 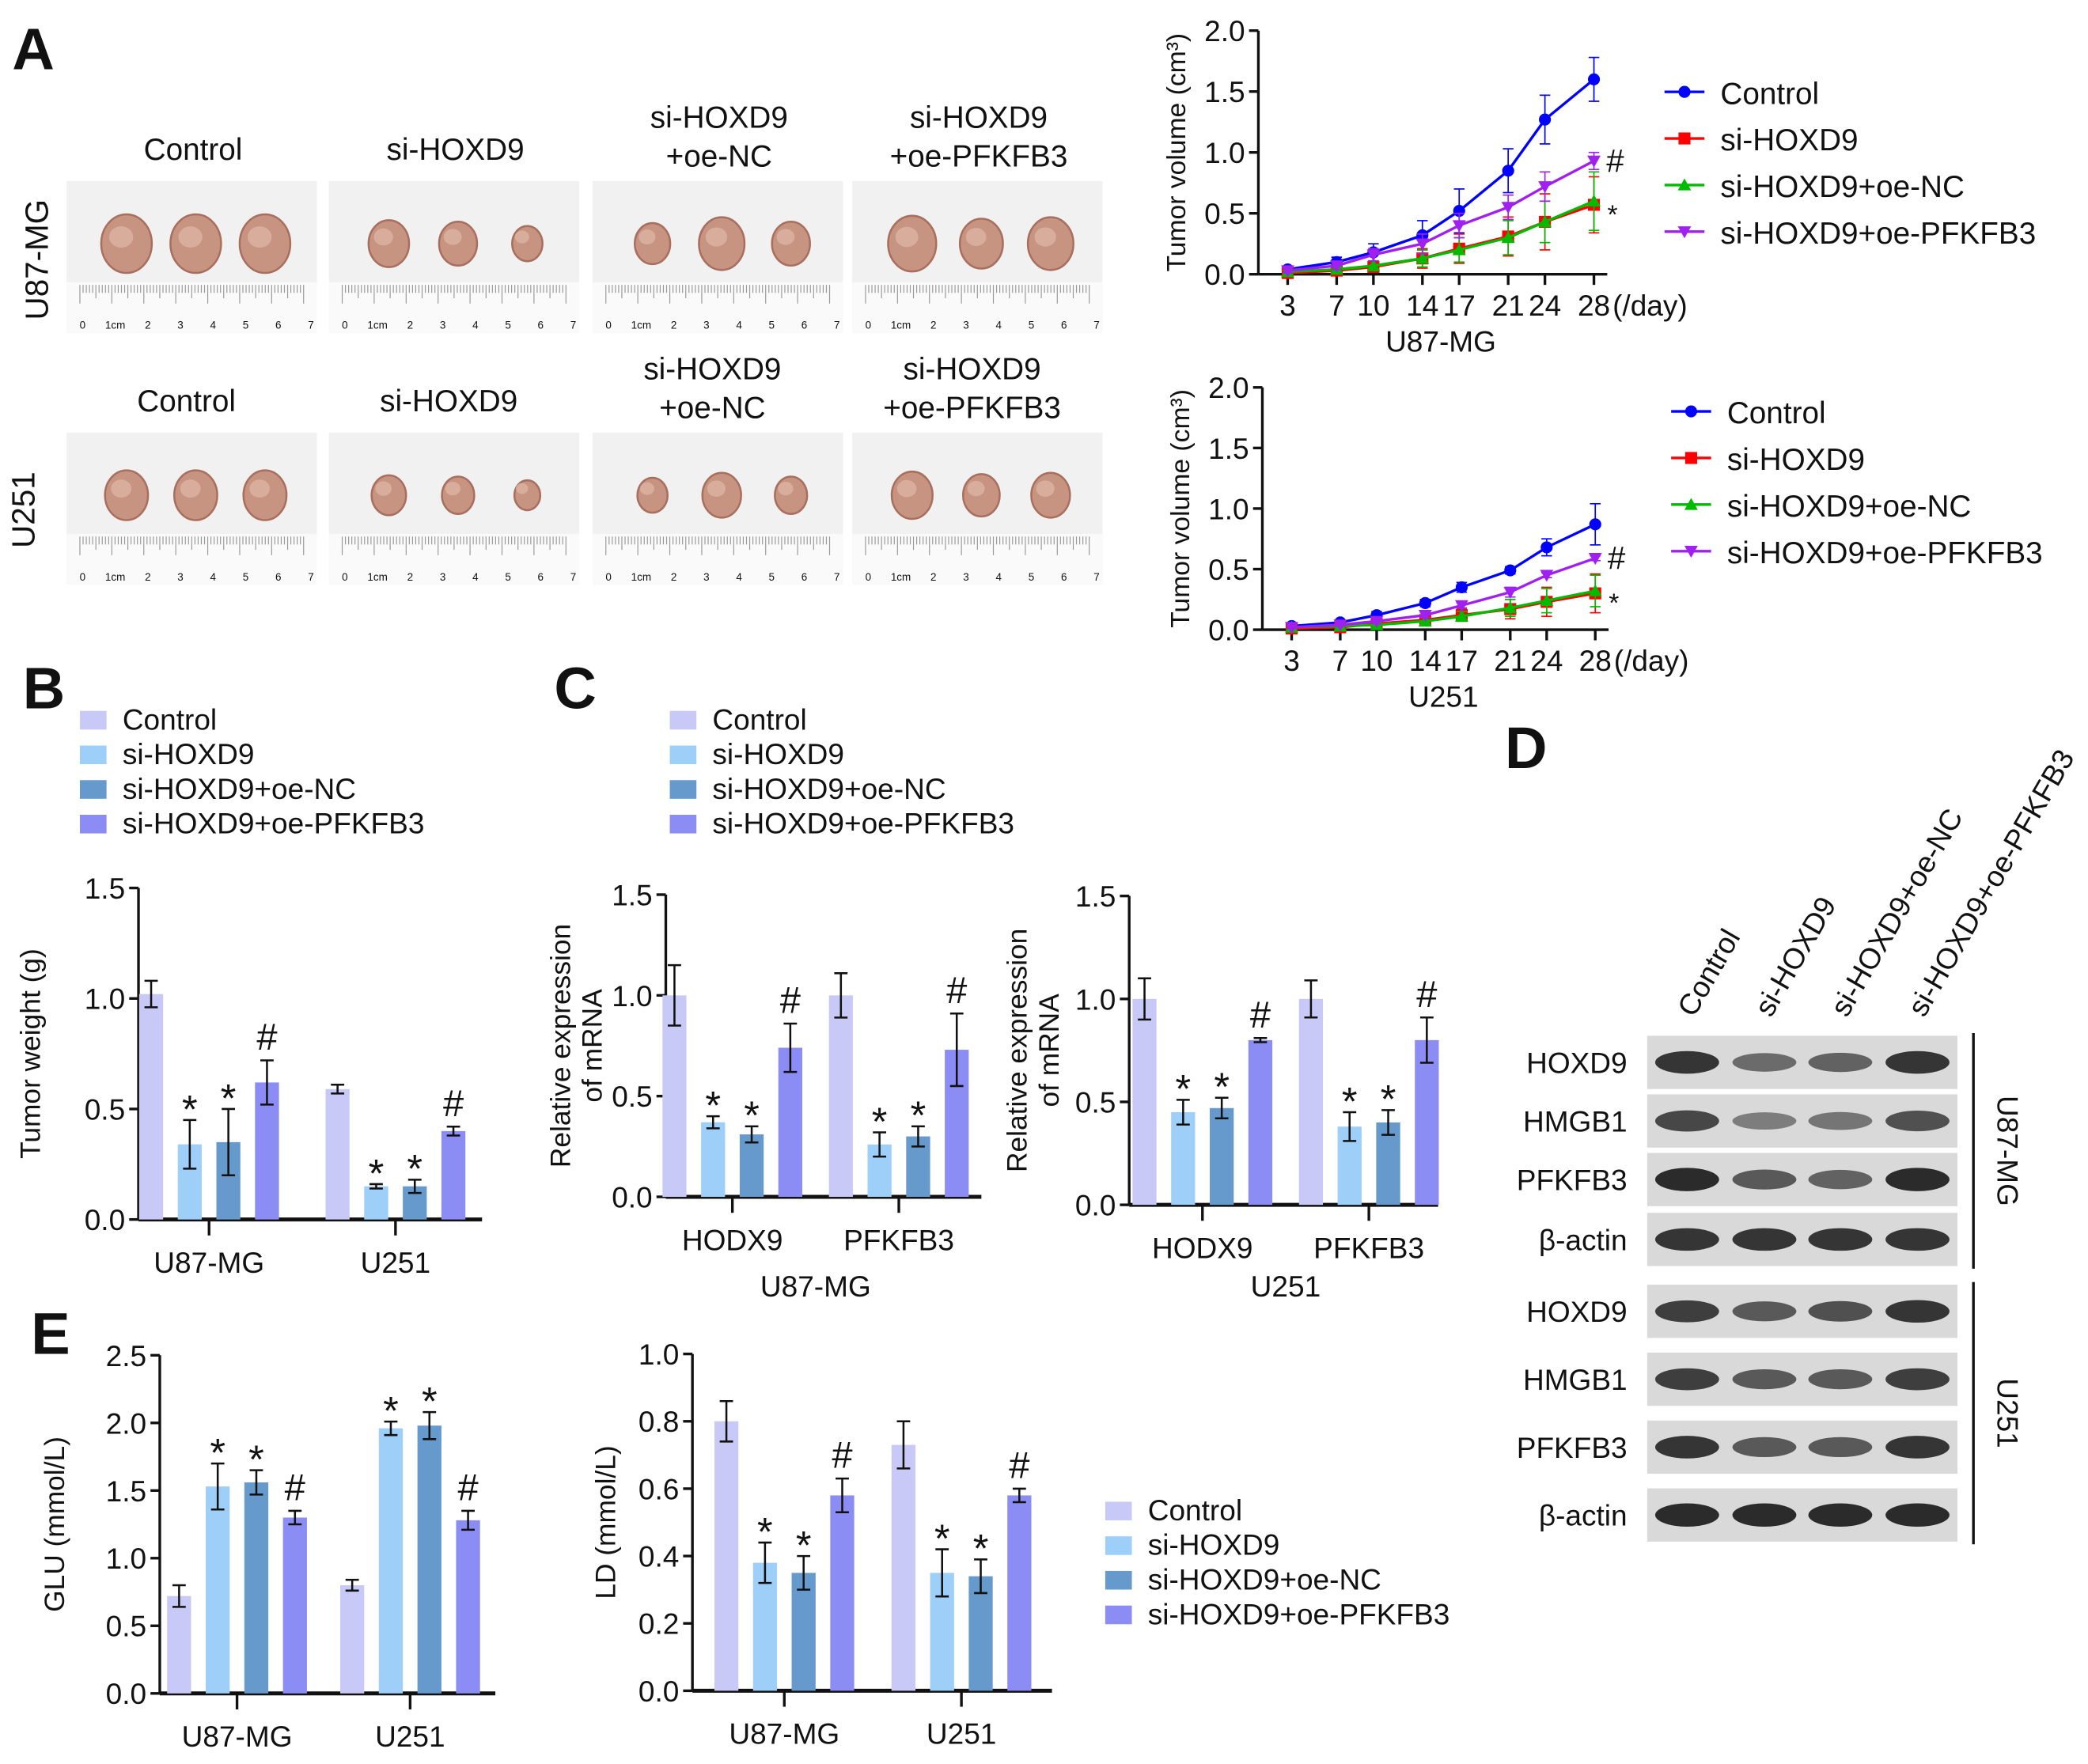 What do you see at coordinates (105, 889) in the screenshot?
I see `y-tick-label: 1.5` at bounding box center [105, 889].